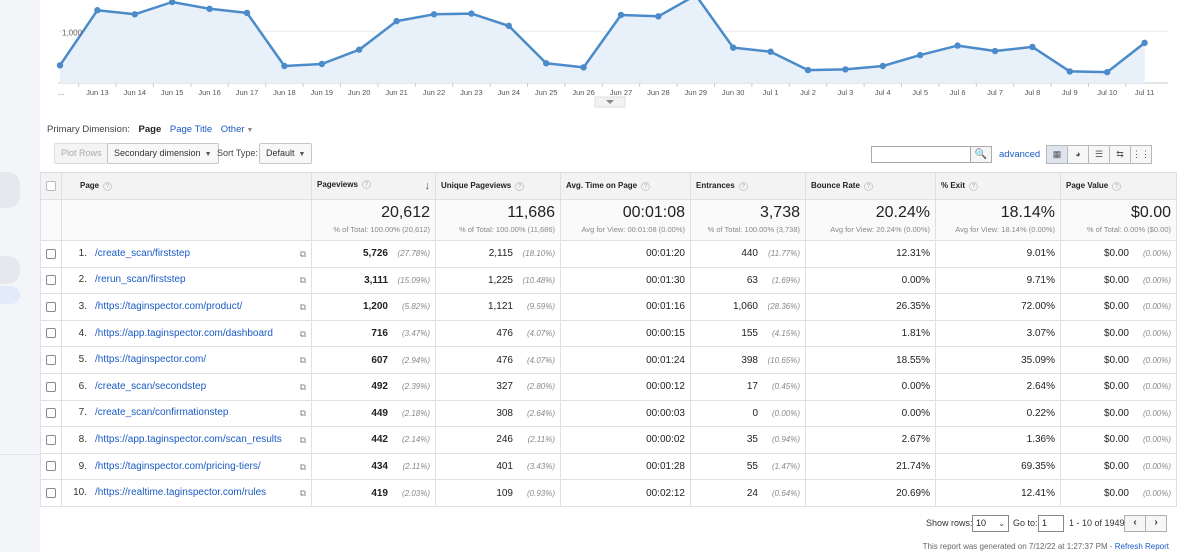  Describe the element at coordinates (151, 360) in the screenshot. I see `page-link: /https://taginspector.com/` at that location.